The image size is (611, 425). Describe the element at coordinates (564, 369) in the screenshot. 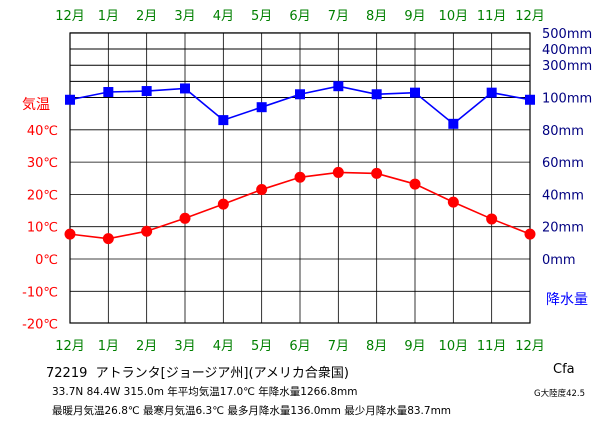

I see `climate-code: Cfa` at that location.